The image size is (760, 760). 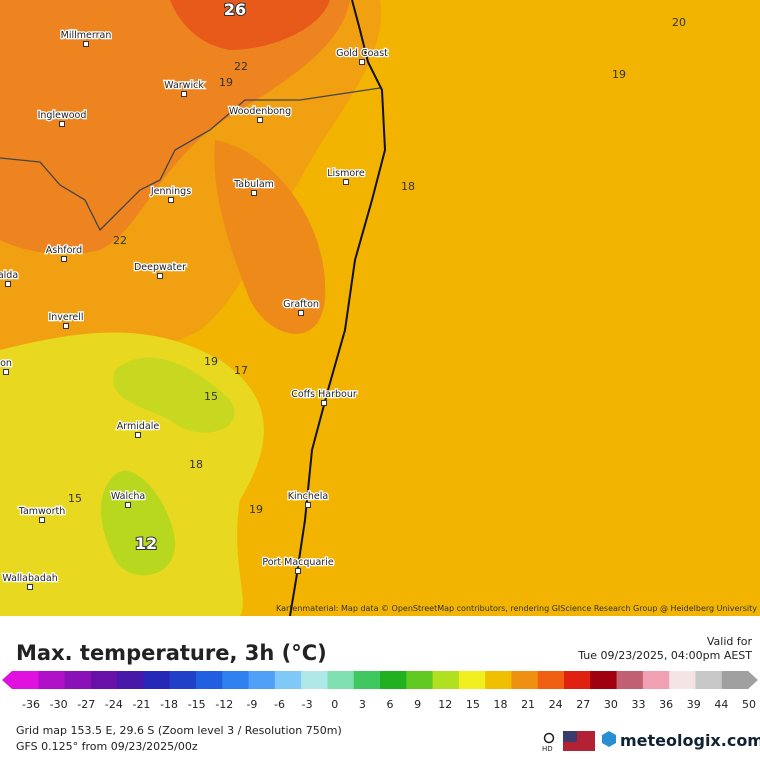 I want to click on scale-tick-label: -9, so click(x=251, y=704).